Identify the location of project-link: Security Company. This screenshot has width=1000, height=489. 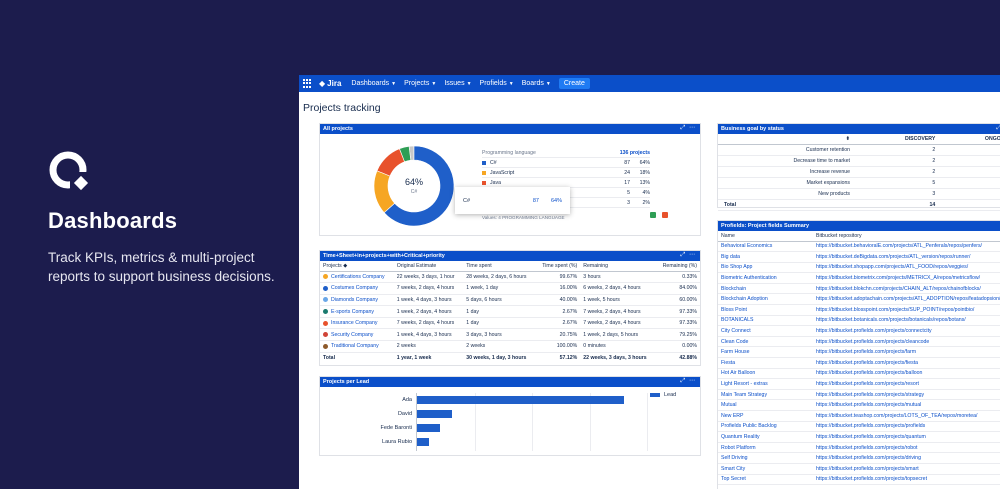
(357, 335).